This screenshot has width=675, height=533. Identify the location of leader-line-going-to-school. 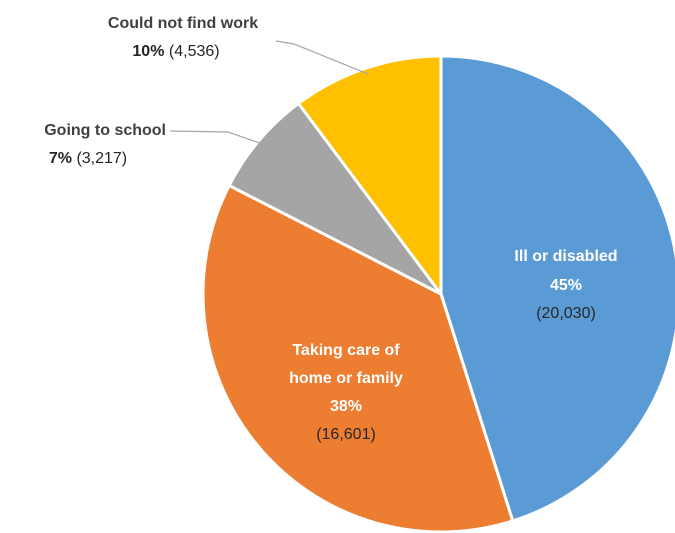
(216, 137).